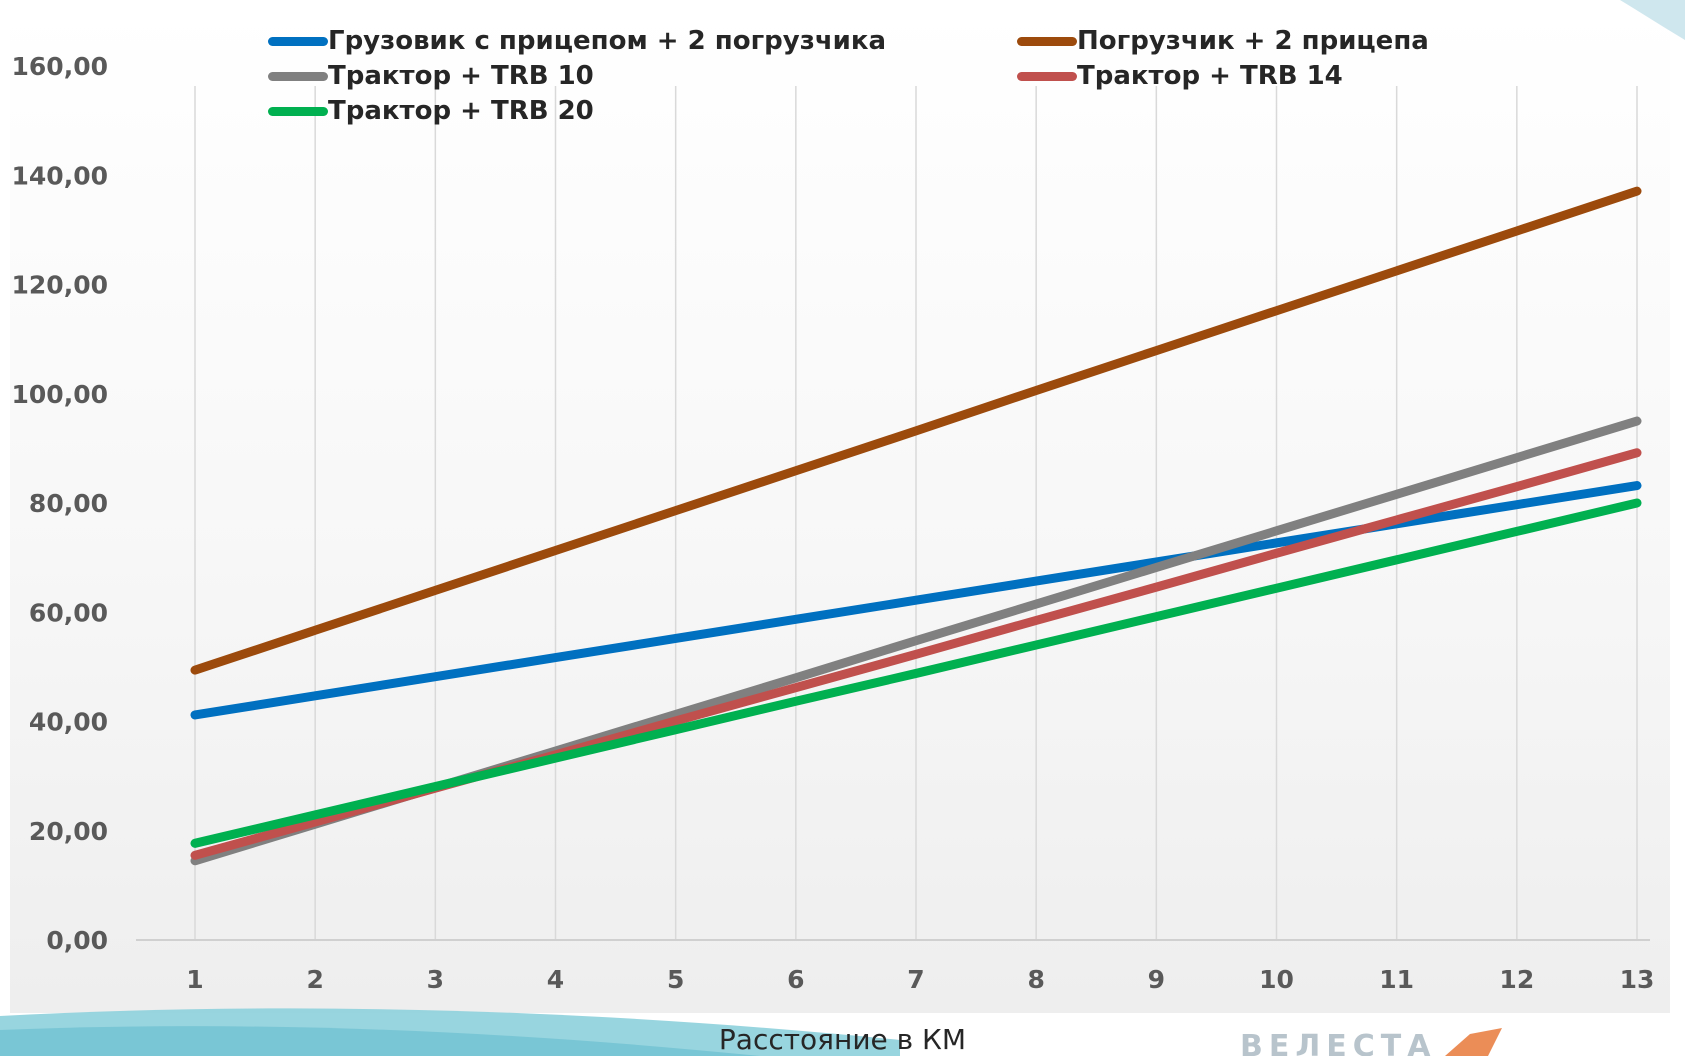  I want to click on legend-label: Трактор + TRB 20, so click(461, 111).